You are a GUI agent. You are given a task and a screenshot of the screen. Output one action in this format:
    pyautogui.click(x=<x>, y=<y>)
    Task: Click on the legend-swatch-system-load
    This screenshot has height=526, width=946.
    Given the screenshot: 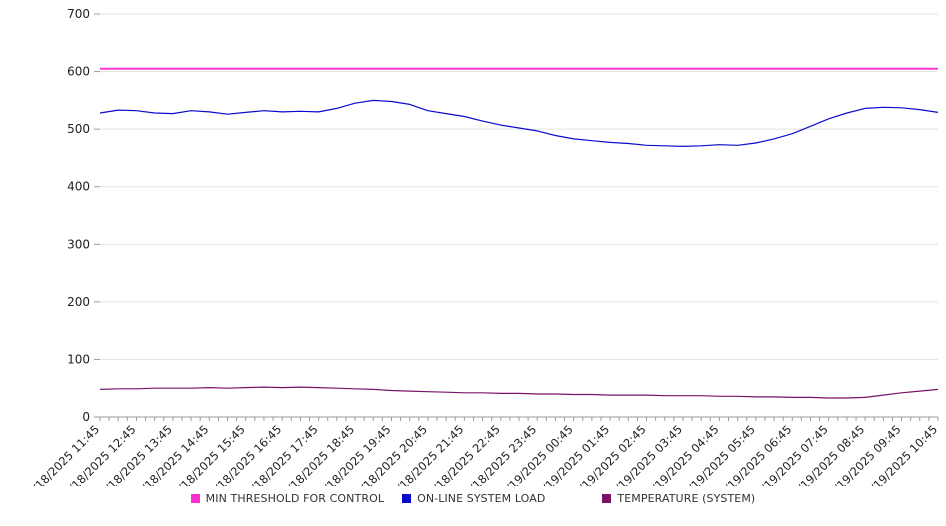 What is the action you would take?
    pyautogui.click(x=407, y=498)
    